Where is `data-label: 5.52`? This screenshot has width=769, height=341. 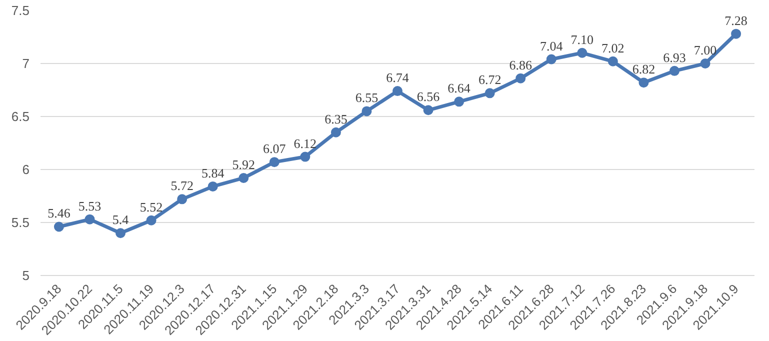
data-label: 5.52 is located at coordinates (151, 206).